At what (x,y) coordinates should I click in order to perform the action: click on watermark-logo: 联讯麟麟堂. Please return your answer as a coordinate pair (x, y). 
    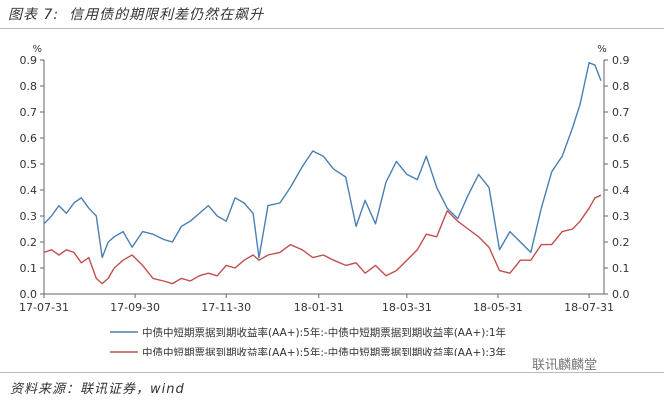
    Looking at the image, I should click on (565, 365).